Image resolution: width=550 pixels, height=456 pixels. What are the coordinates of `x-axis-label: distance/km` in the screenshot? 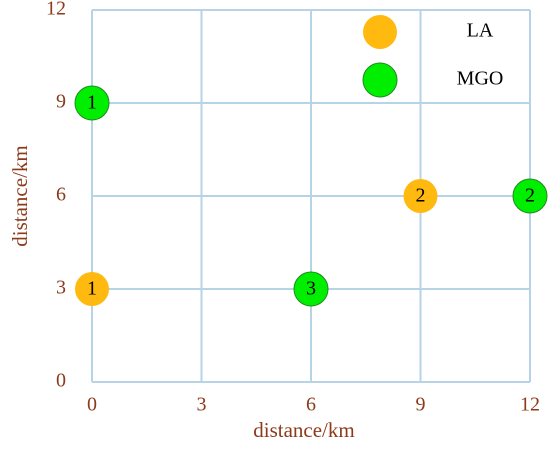 It's located at (303, 430).